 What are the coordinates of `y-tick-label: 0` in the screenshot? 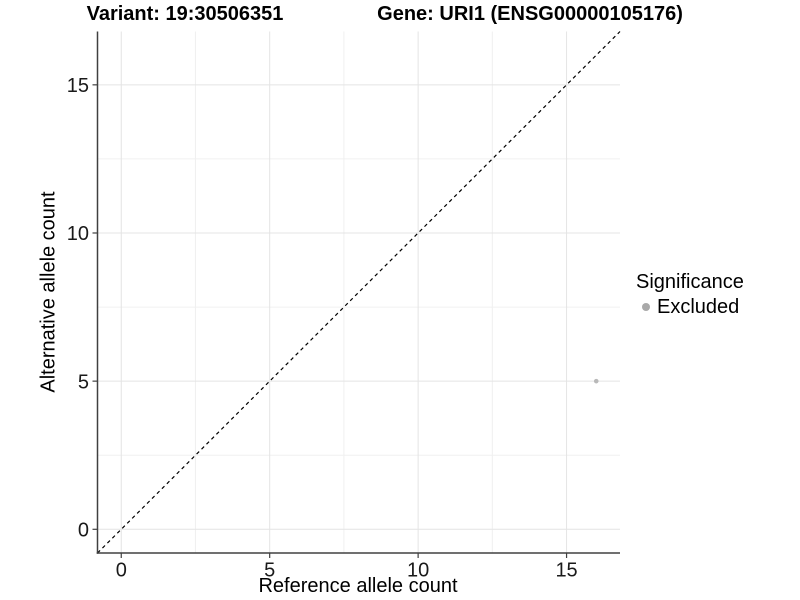 It's located at (83, 530).